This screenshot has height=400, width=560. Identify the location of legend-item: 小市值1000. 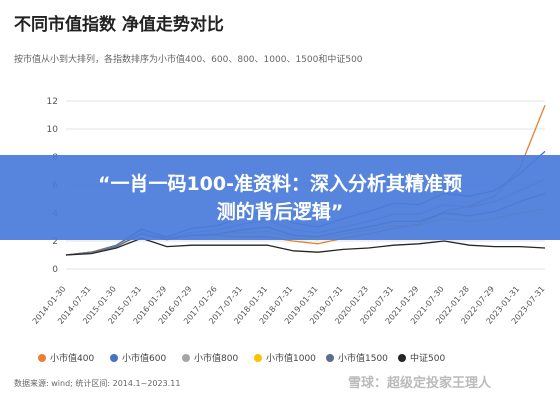
(290, 357).